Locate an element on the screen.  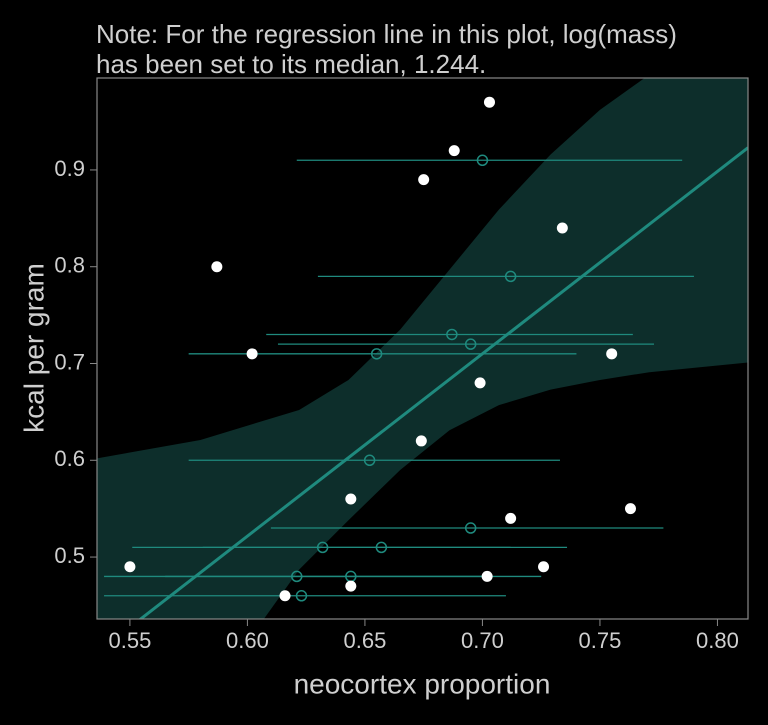
annotation: has been set to its median, 1.244. is located at coordinates (291, 64).